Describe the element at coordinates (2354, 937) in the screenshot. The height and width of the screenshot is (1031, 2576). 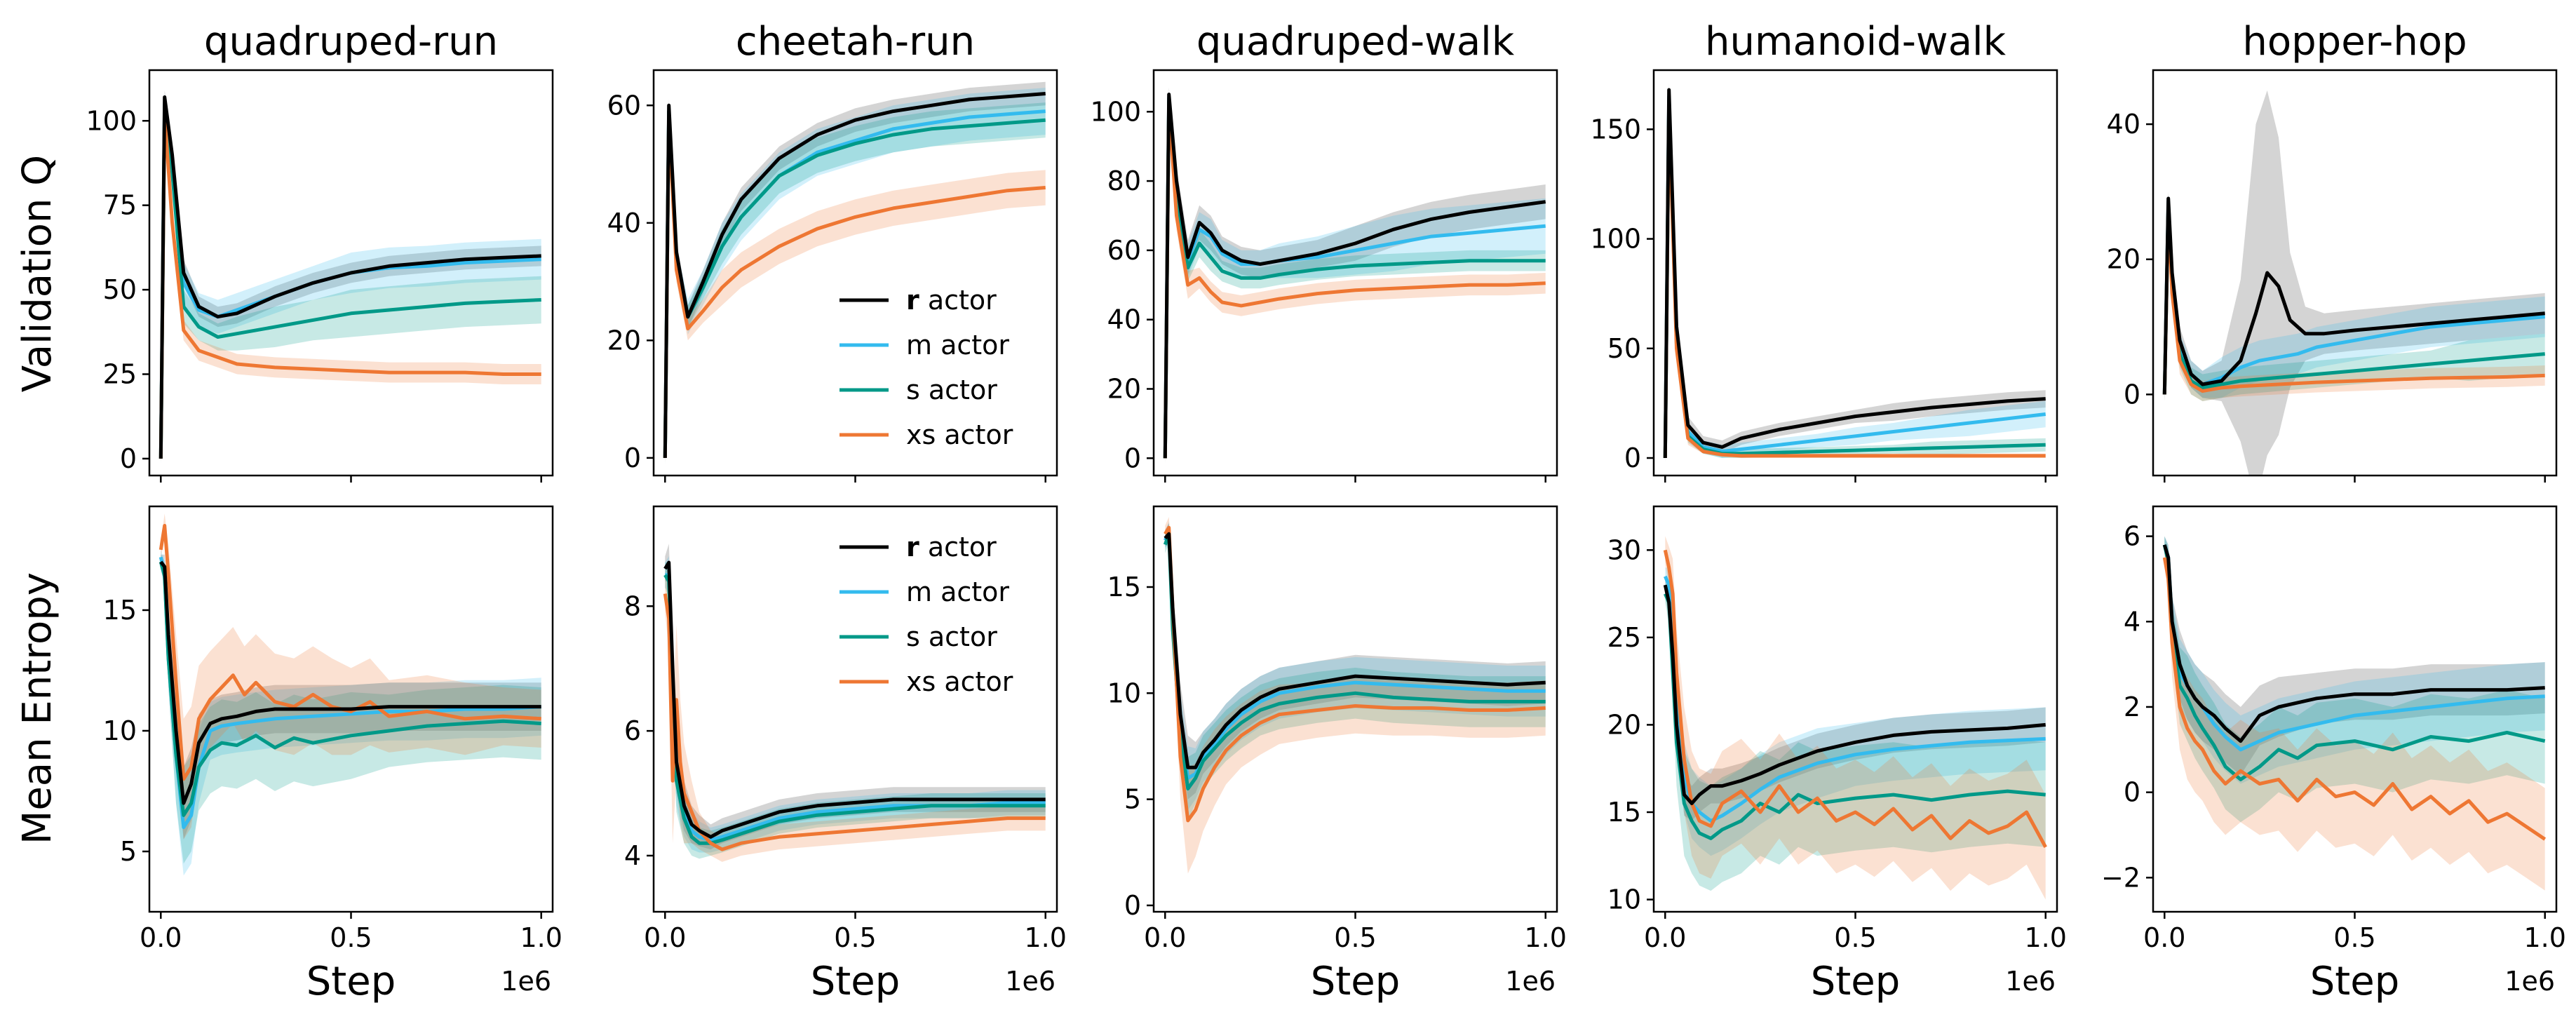
I see `panel-2-5-xtick-label: 0.5` at that location.